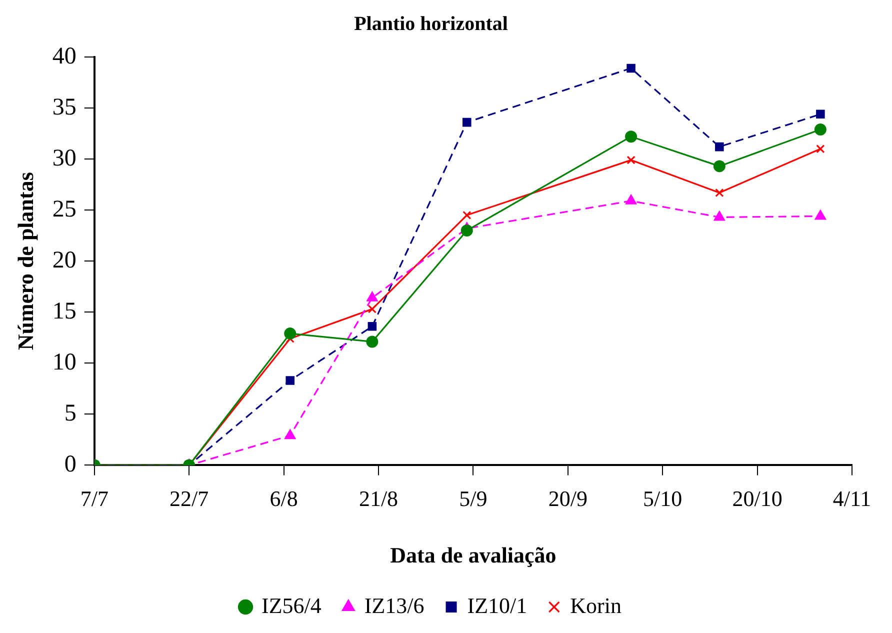 Image resolution: width=892 pixels, height=633 pixels. I want to click on x-axis-title: Data de avaliação, so click(473, 555).